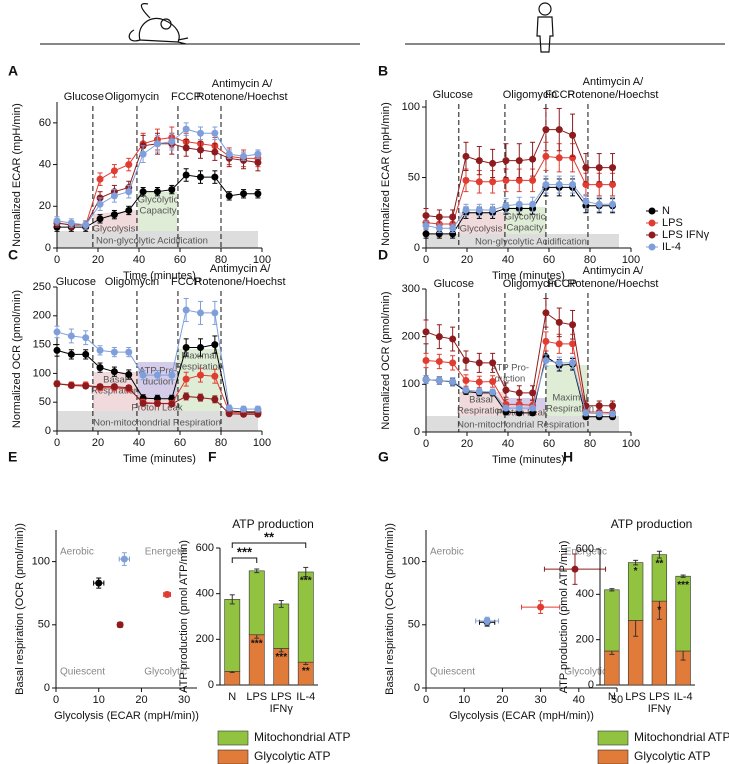  What do you see at coordinates (157, 423) in the screenshot?
I see `region-label: Non-mitochondrial Respiration` at bounding box center [157, 423].